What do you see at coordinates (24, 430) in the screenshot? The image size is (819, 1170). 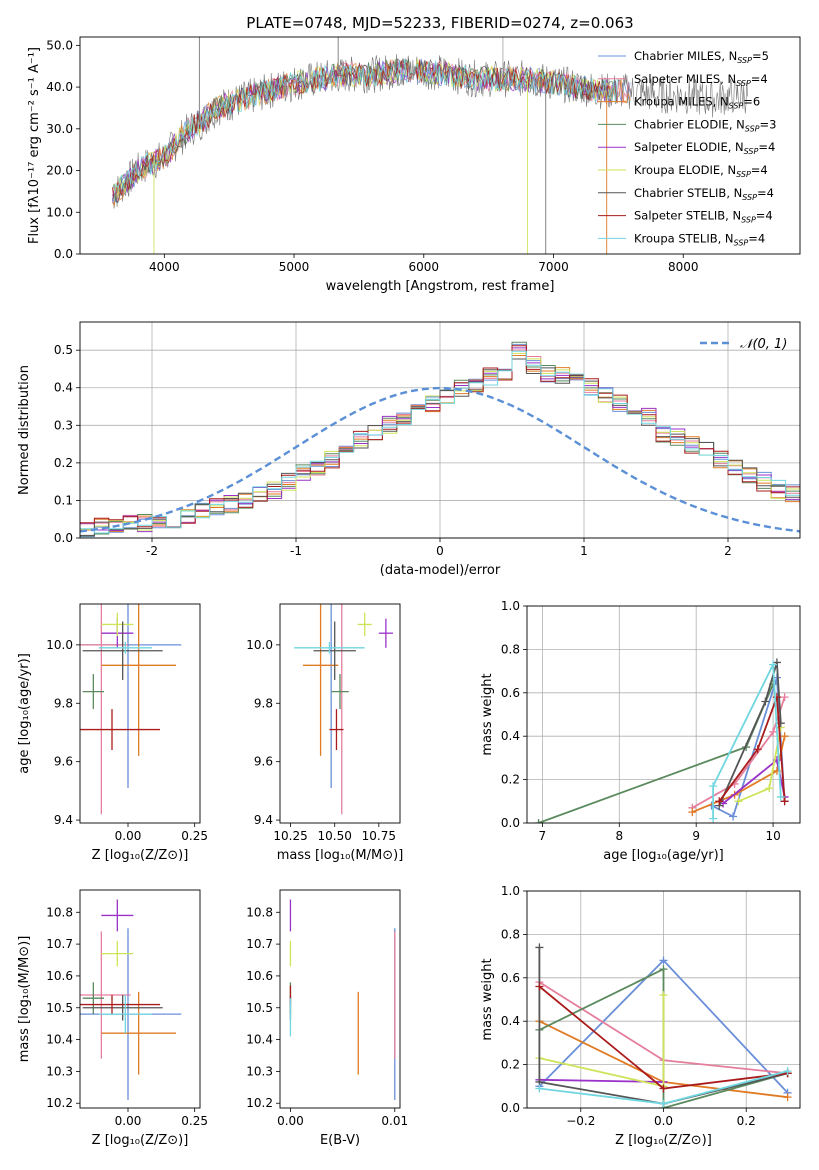 I see `y-axis-label: Normed distribution` at bounding box center [24, 430].